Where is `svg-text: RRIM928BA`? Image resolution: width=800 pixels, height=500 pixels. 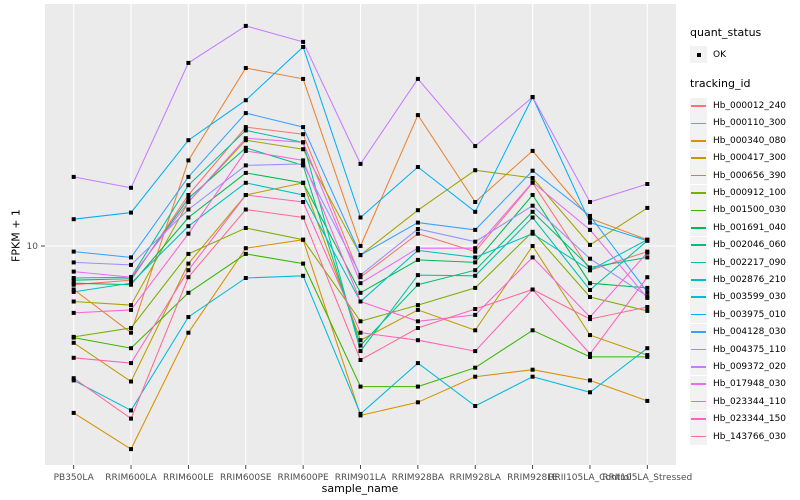
svg-text: RRIM928BA is located at coordinates (418, 478).